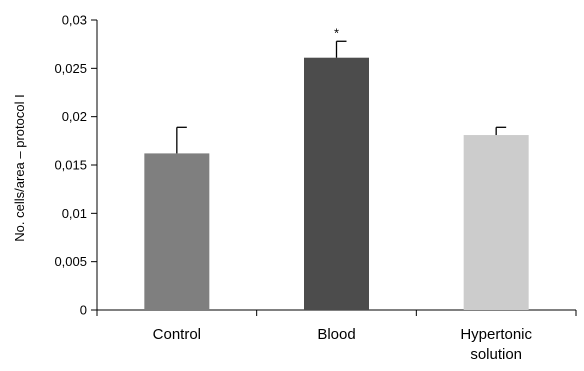  What do you see at coordinates (74, 213) in the screenshot?
I see `y-tick-label: 0,01` at bounding box center [74, 213].